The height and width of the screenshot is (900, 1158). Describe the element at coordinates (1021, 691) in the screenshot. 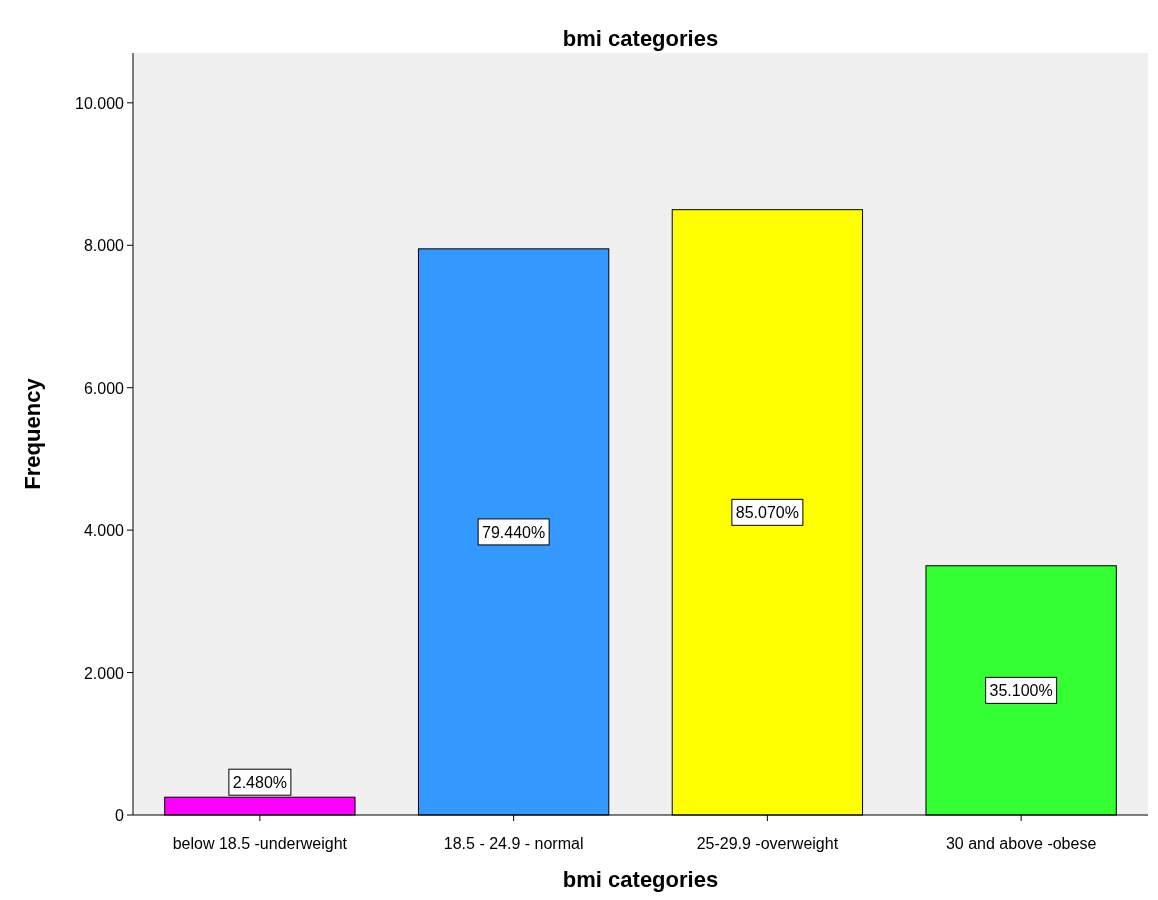

I see `annotation: 35.100%` at that location.